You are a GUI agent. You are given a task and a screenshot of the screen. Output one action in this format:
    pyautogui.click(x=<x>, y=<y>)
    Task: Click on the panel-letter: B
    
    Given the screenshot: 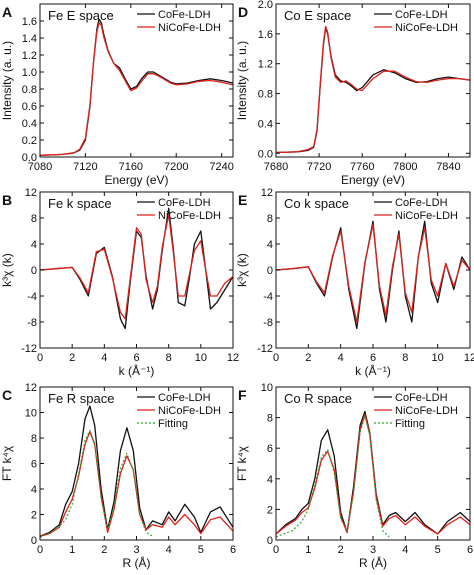 What is the action you would take?
    pyautogui.click(x=7, y=200)
    